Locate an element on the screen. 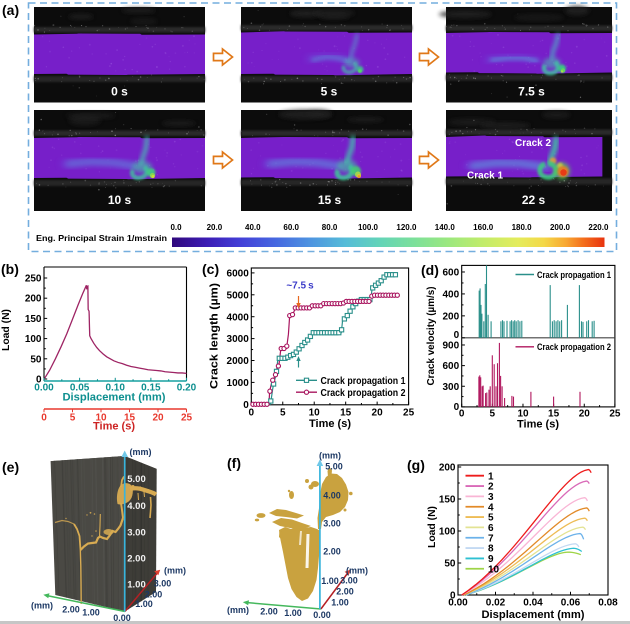 The image size is (630, 624). svg-text: 0.05 is located at coordinates (80, 388).